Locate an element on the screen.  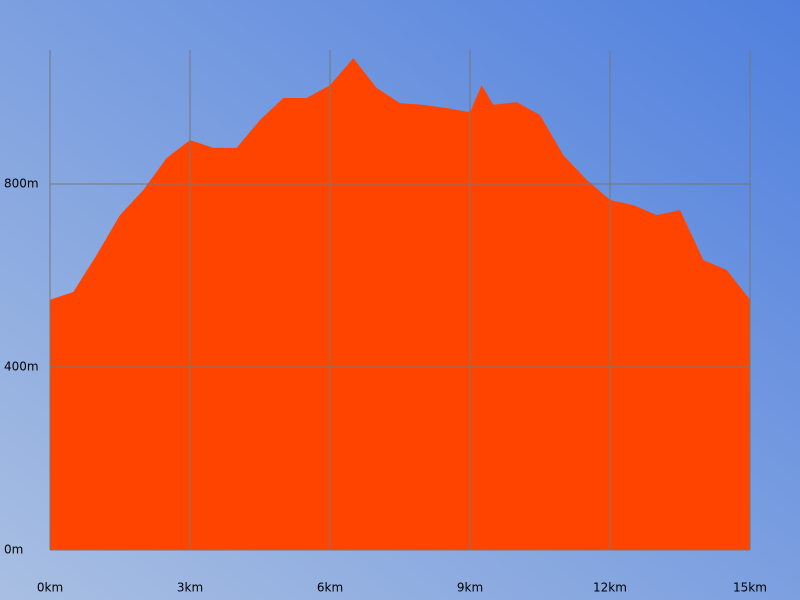
y-tick-label: 400m is located at coordinates (21, 367).